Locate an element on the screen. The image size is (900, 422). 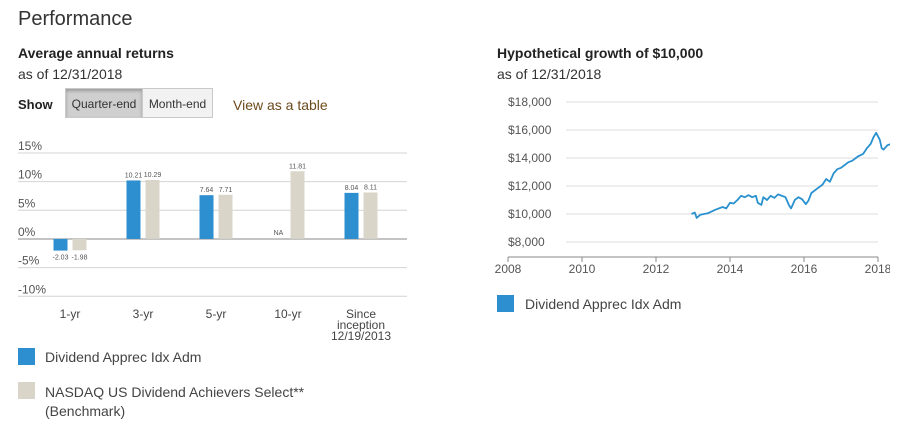
view-as-table-link: View as a table is located at coordinates (280, 105).